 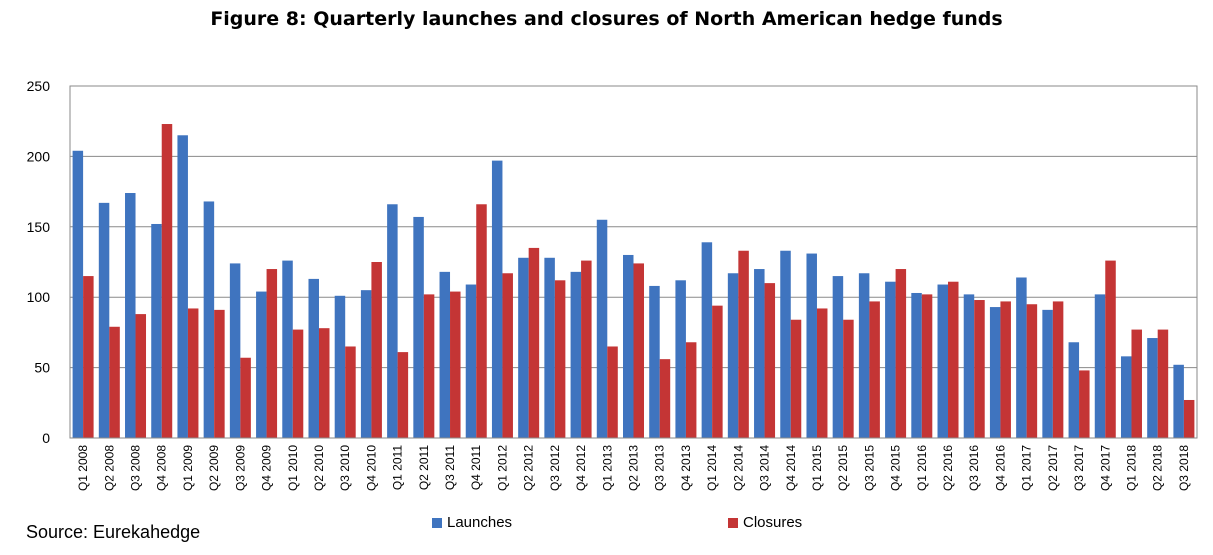 I want to click on x-tick-label: Q3 2011, so click(x=450, y=467).